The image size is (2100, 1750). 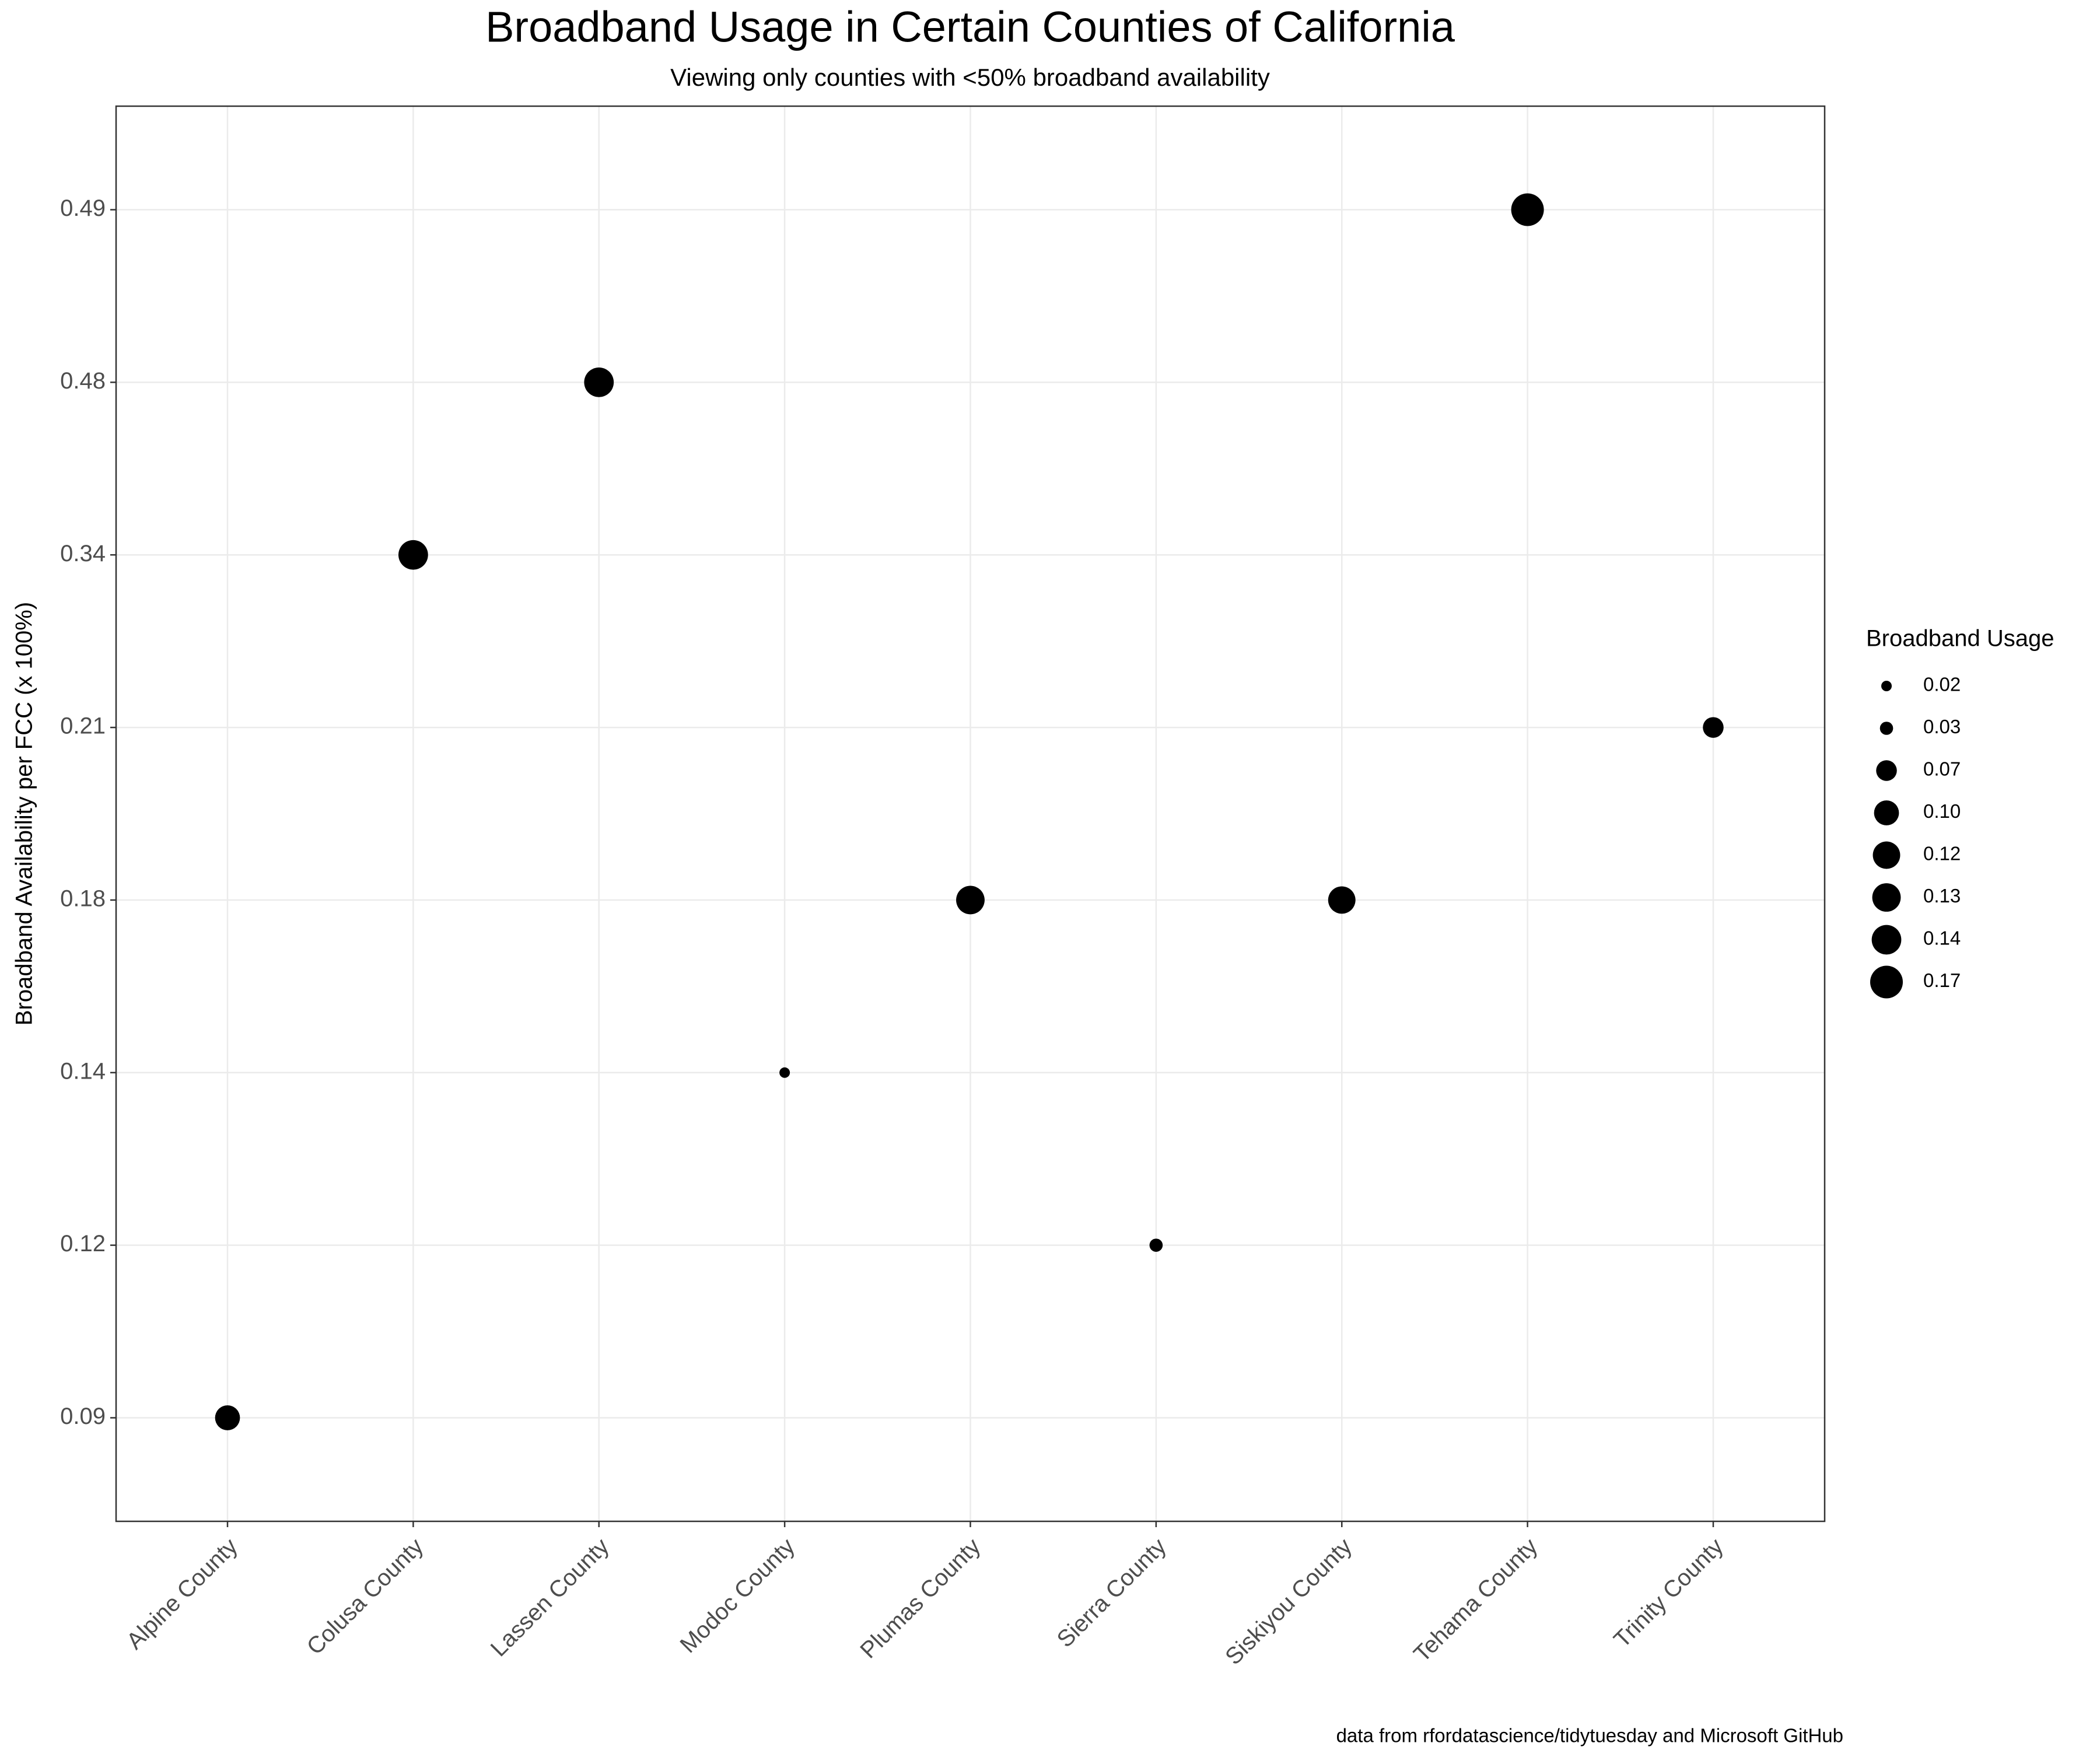 What do you see at coordinates (83, 726) in the screenshot?
I see `y-tick-label: 0.21` at bounding box center [83, 726].